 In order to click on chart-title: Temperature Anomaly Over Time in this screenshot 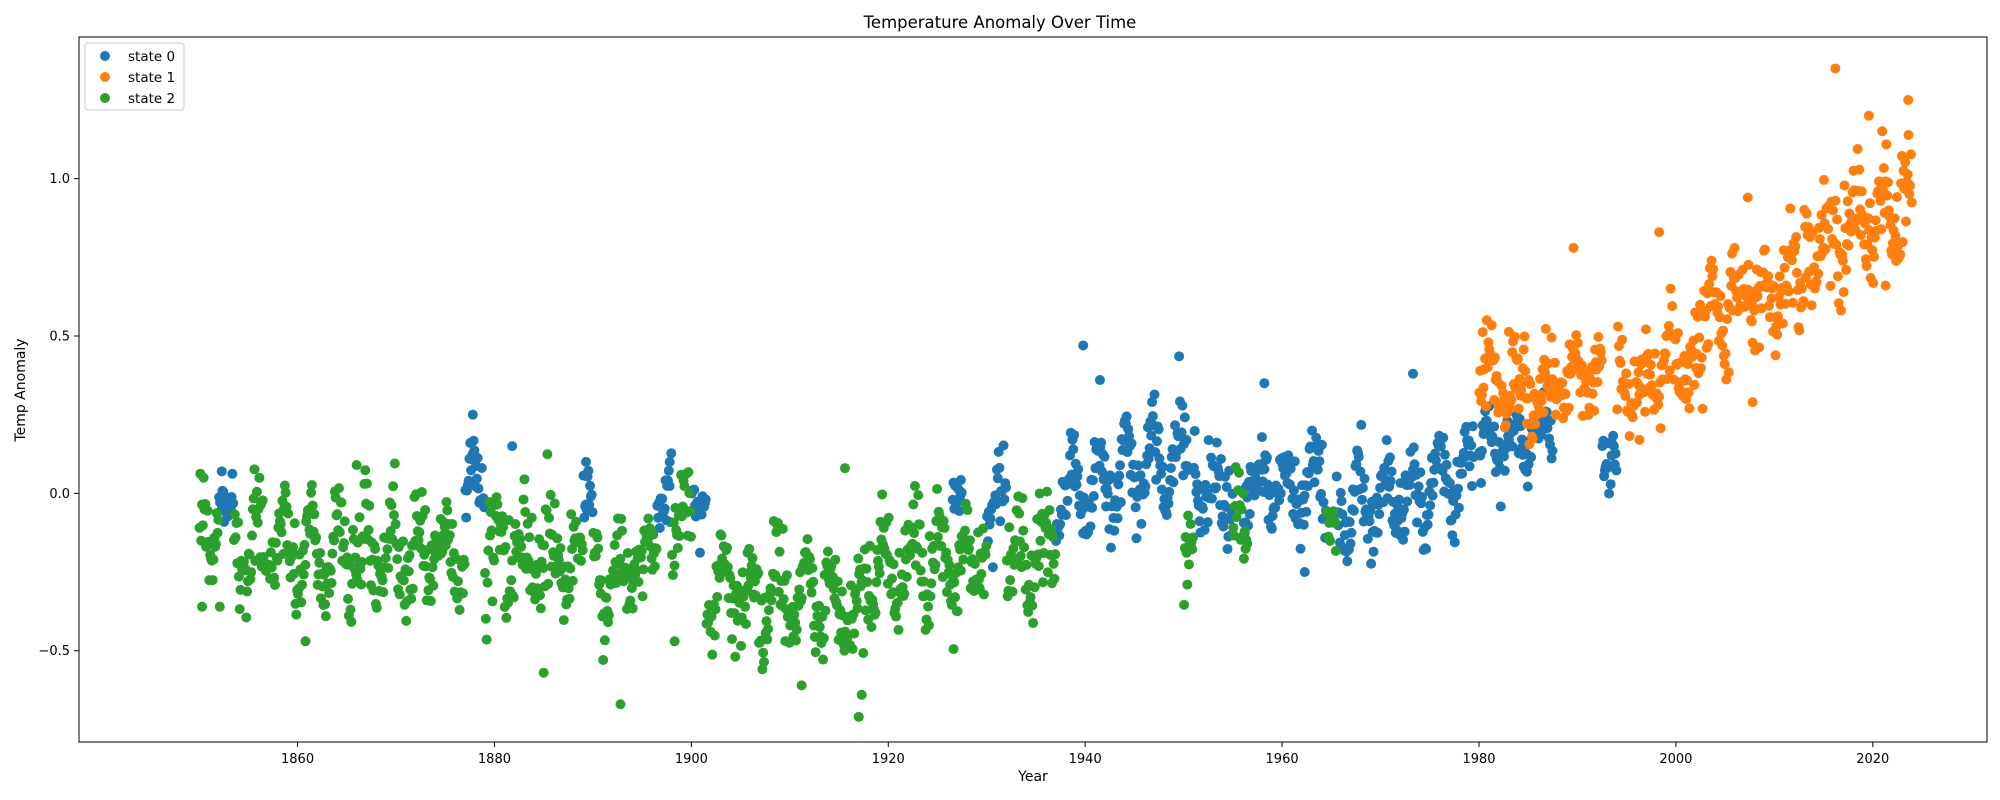, I will do `click(1000, 22)`.